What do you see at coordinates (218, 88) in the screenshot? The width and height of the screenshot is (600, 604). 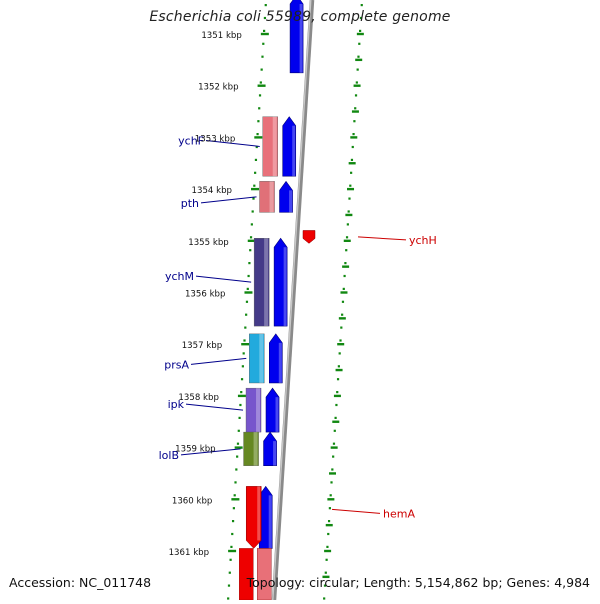 I see `ruler-tick-label: 1352 kbp` at bounding box center [218, 88].